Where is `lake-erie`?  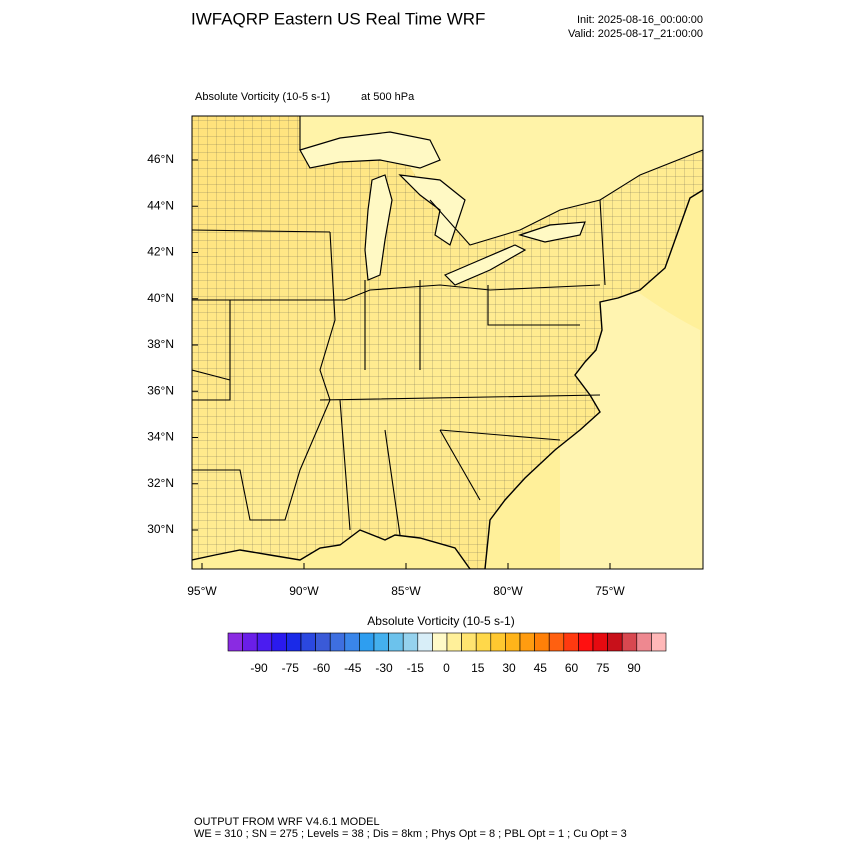
lake-erie is located at coordinates (485, 265).